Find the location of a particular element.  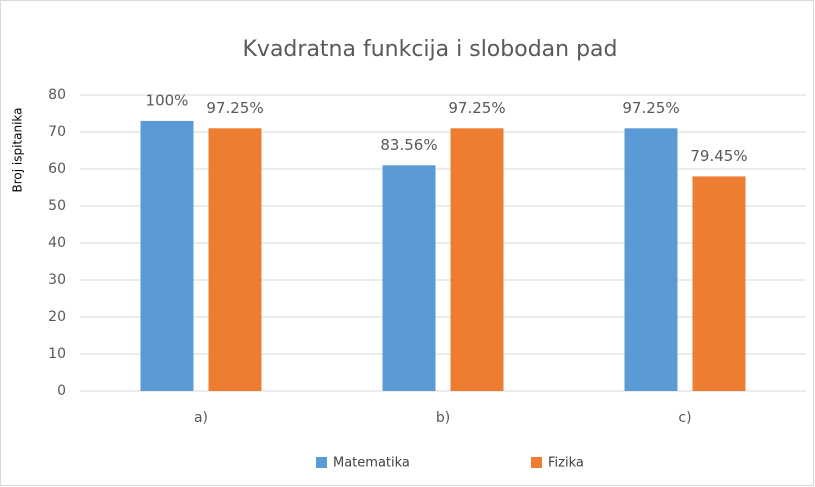

value-label: 79.45% is located at coordinates (718, 156).